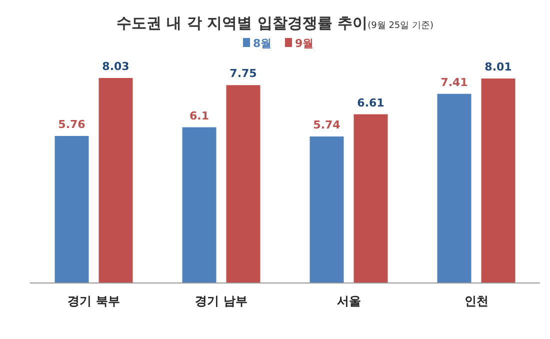  I want to click on x-tick-label: 경기 남부, so click(221, 301).